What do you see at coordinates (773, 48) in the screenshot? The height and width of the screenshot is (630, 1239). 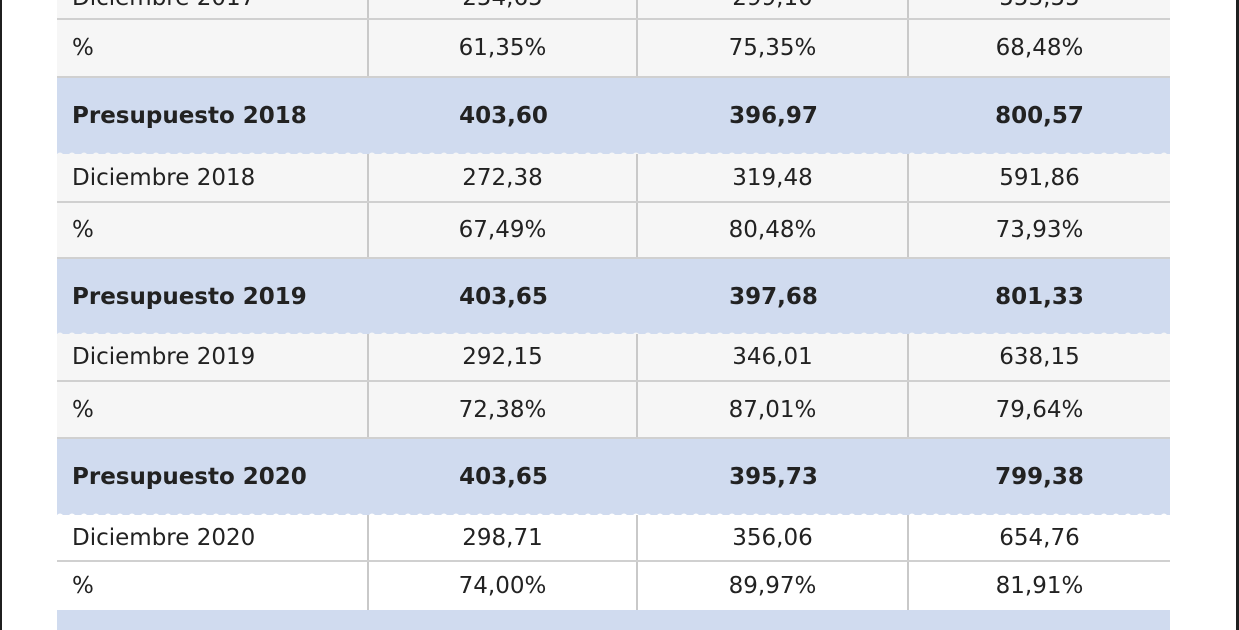 I see `value-cell: 75,35%` at bounding box center [773, 48].